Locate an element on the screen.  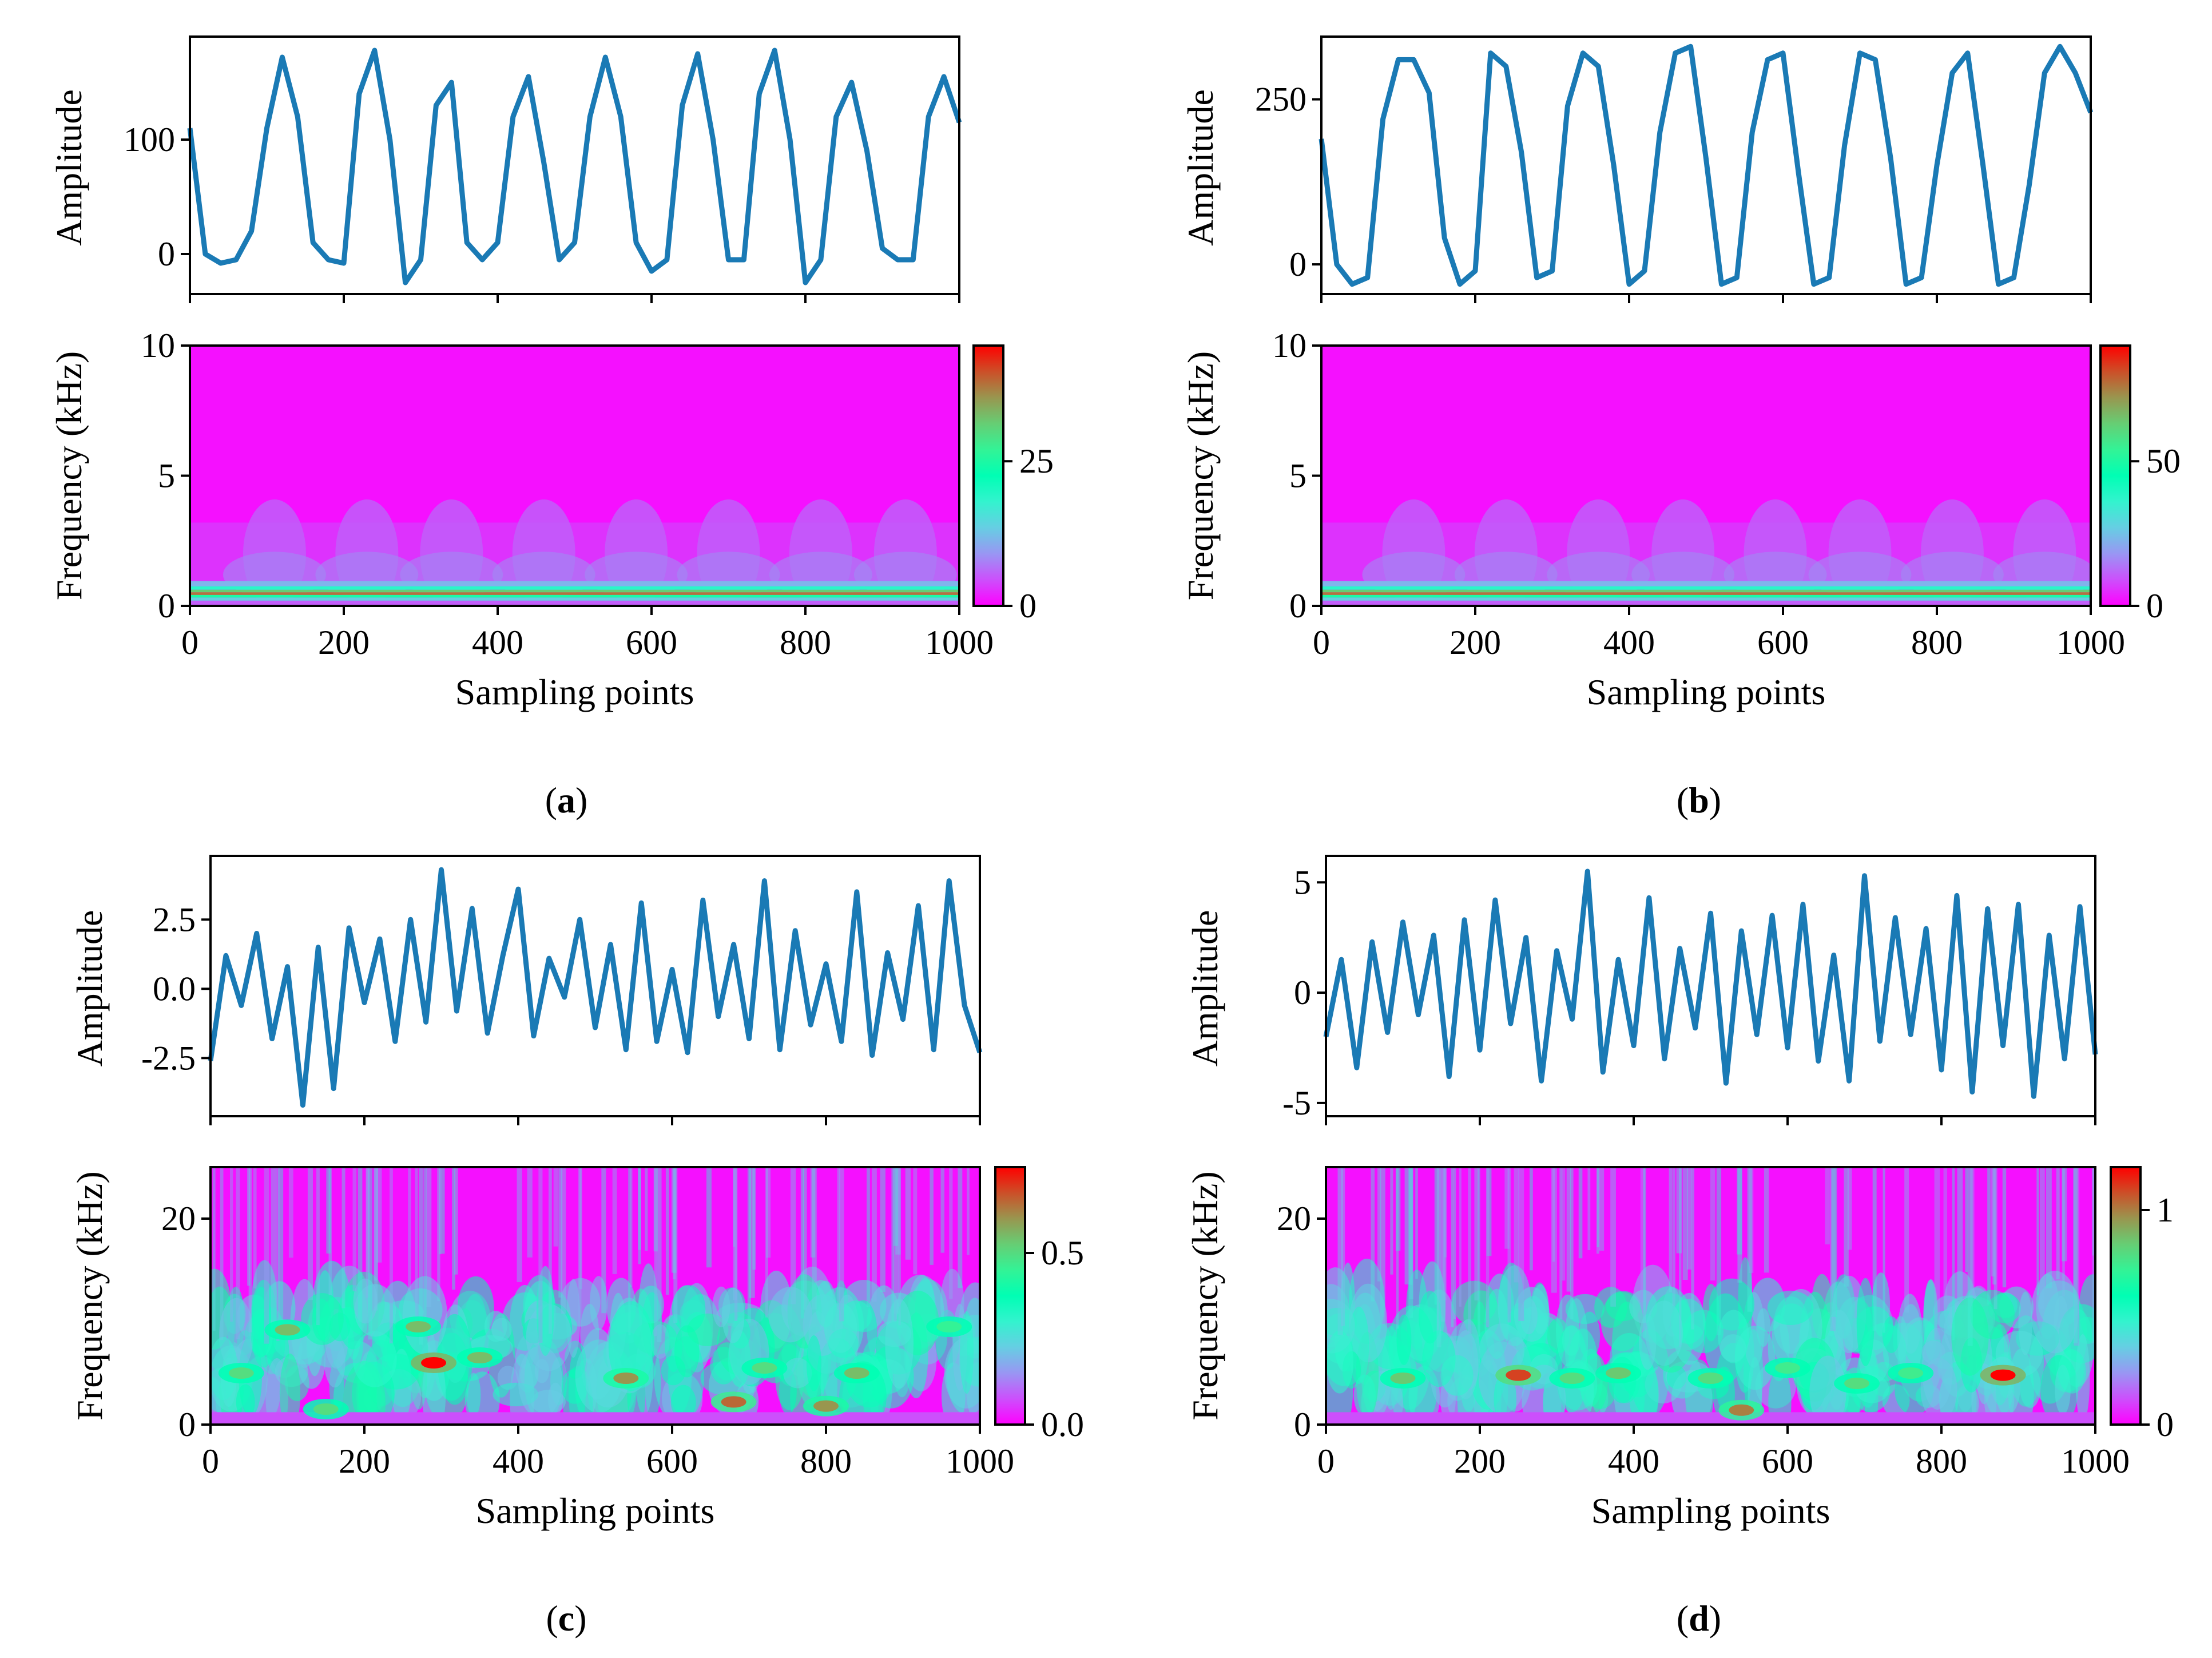
panel-d-colorbar-tick-label: 1 is located at coordinates (2165, 1210).